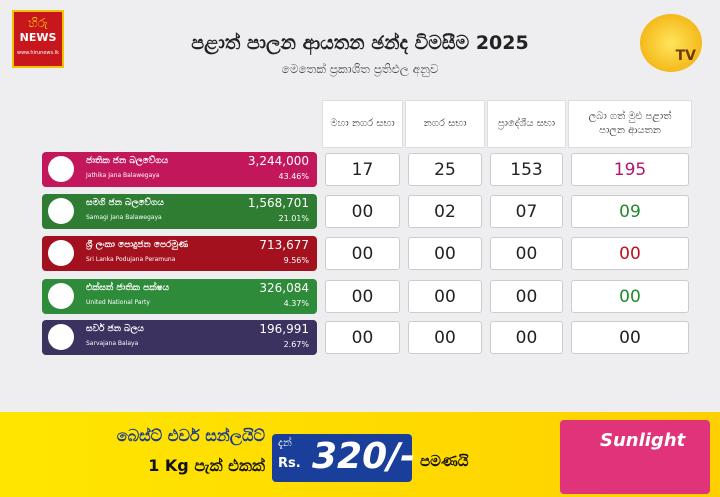  I want to click on count: 195, so click(630, 169).